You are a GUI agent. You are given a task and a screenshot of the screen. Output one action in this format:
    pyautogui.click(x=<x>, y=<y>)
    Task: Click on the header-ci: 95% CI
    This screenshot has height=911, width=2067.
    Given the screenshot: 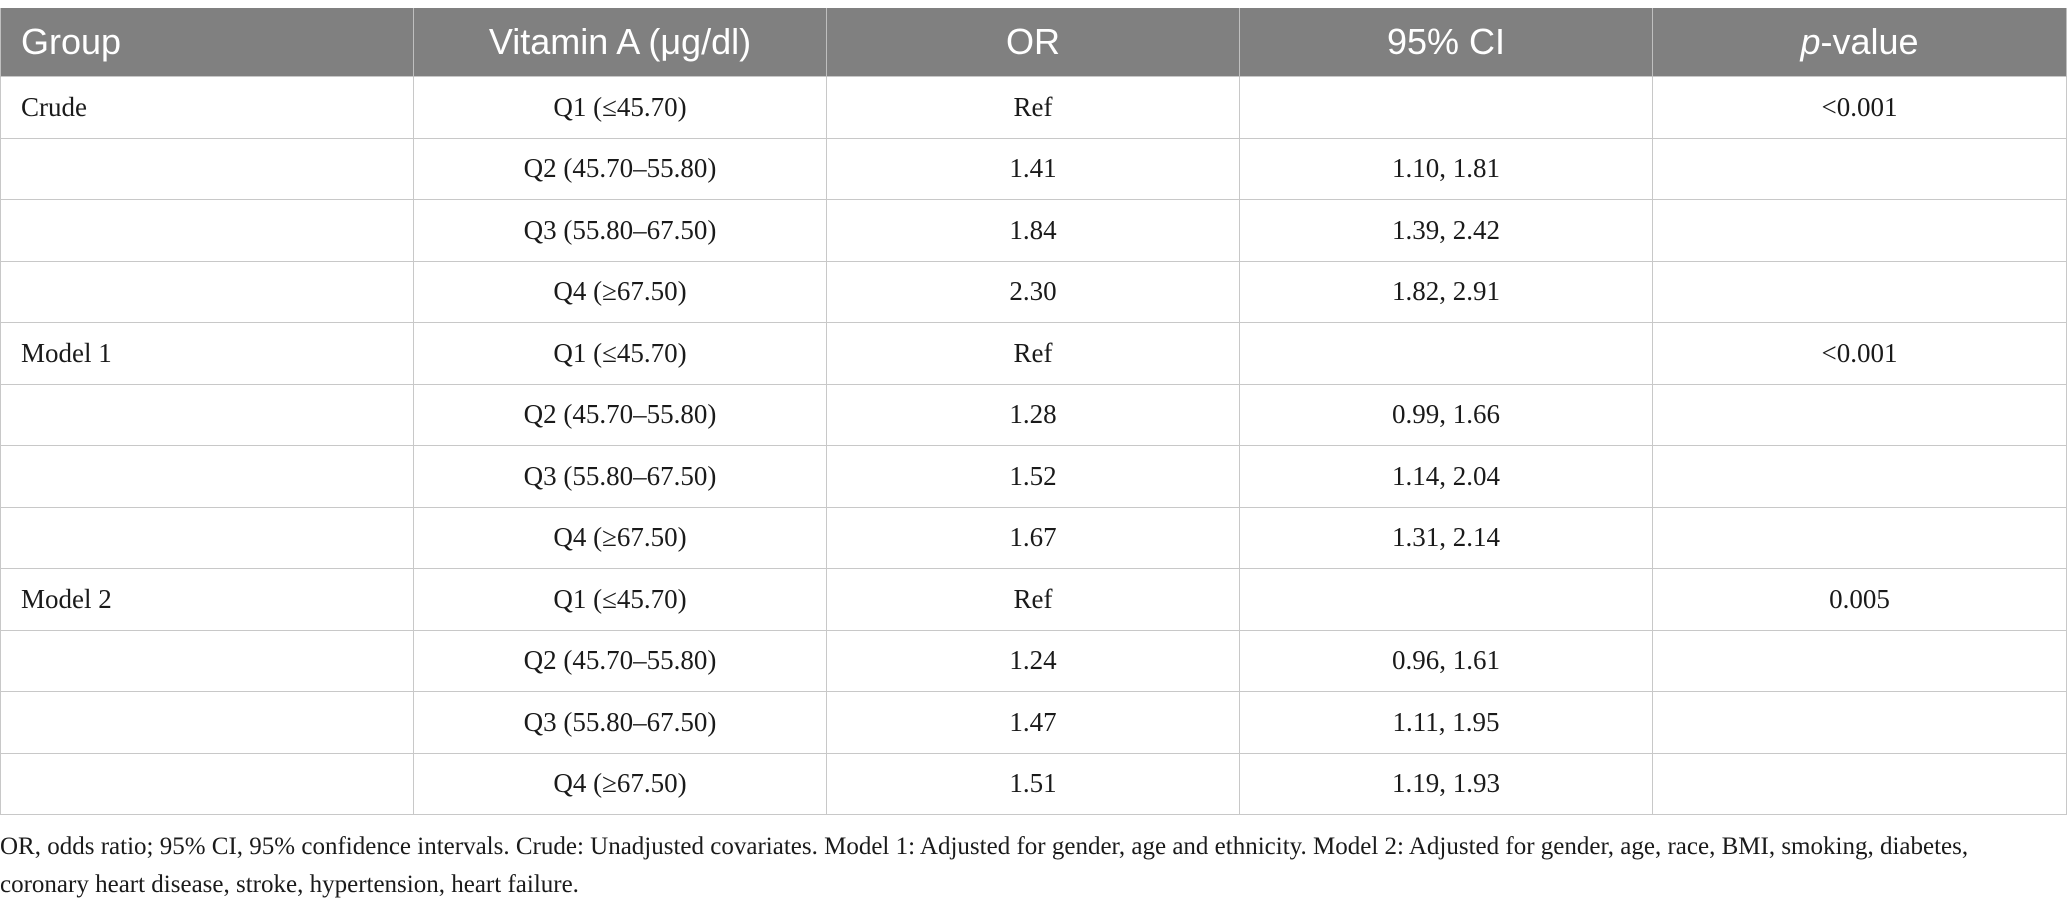 What is the action you would take?
    pyautogui.click(x=1446, y=42)
    